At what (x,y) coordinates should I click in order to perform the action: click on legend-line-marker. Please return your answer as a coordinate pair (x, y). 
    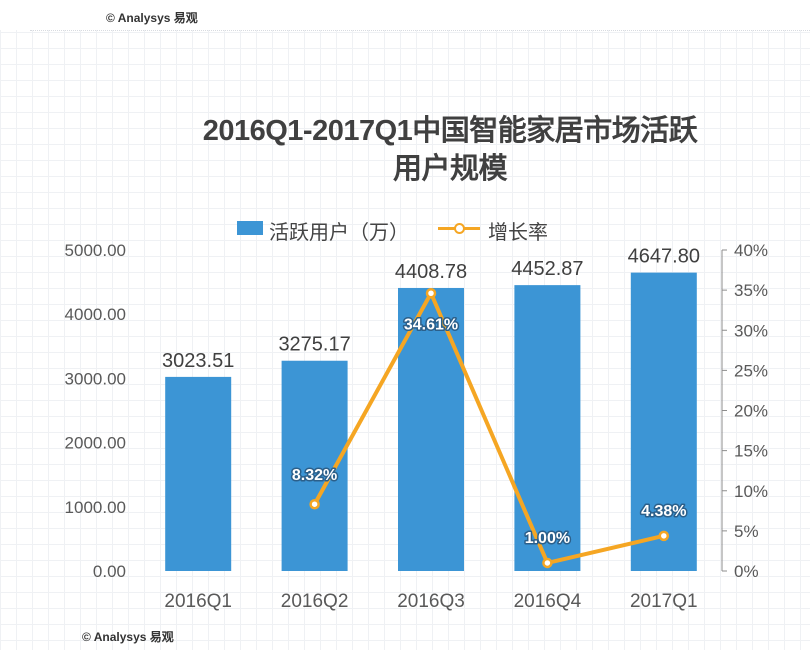
    Looking at the image, I should click on (459, 228).